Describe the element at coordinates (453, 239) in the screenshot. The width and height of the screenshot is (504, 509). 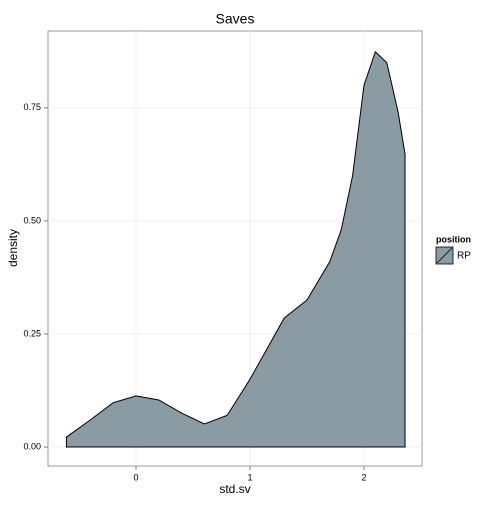
I see `legend-title: position` at that location.